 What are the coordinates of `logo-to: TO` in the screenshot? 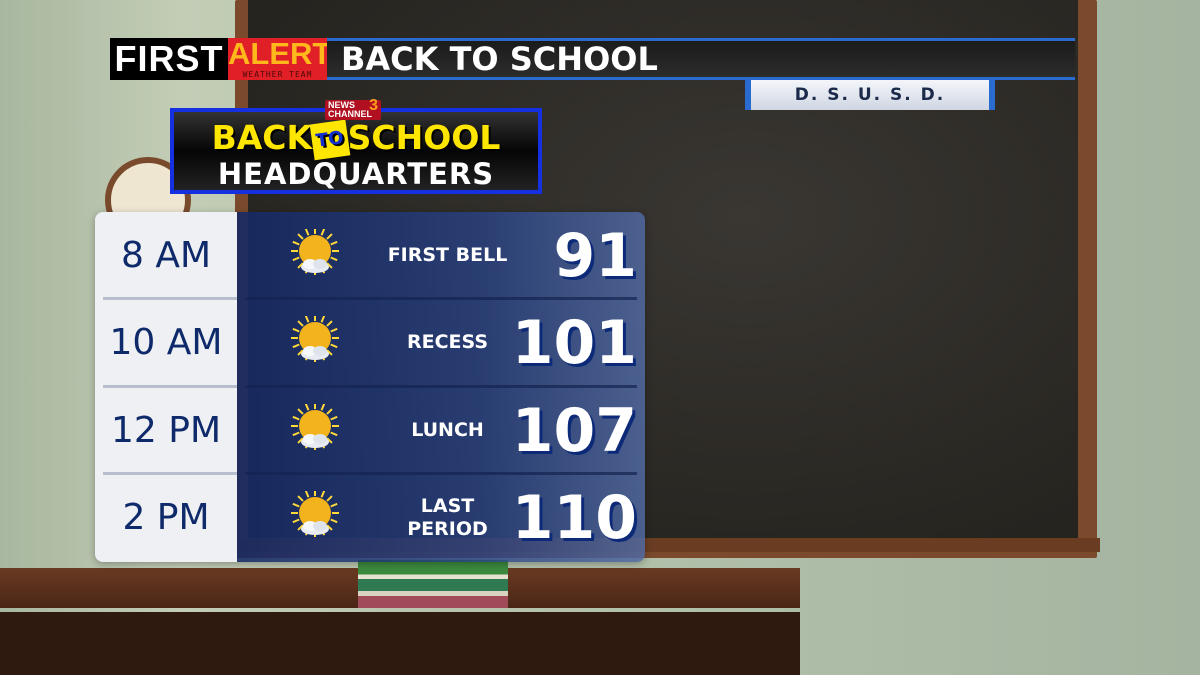 It's located at (329, 139).